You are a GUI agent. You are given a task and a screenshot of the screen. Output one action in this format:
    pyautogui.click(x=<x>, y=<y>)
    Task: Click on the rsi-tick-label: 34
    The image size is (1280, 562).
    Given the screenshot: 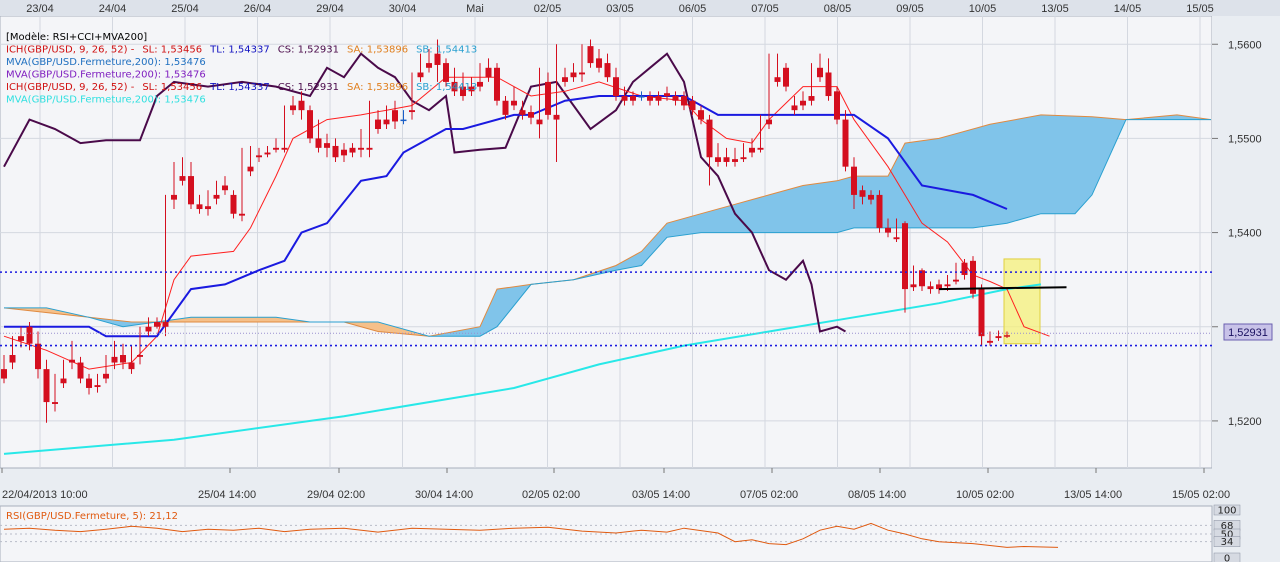 What is the action you would take?
    pyautogui.click(x=1227, y=542)
    